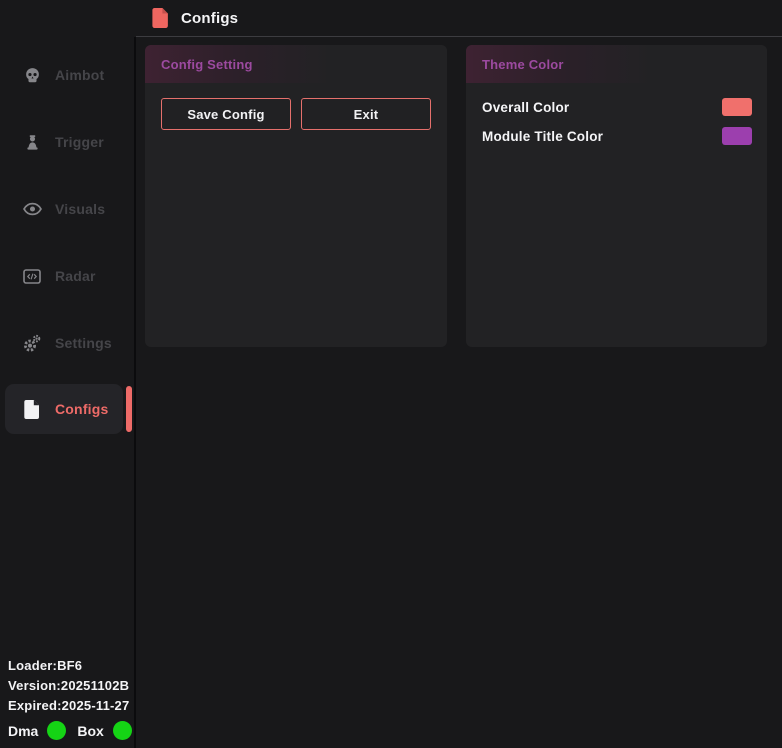  I want to click on panel-title: Theme Color, so click(523, 64).